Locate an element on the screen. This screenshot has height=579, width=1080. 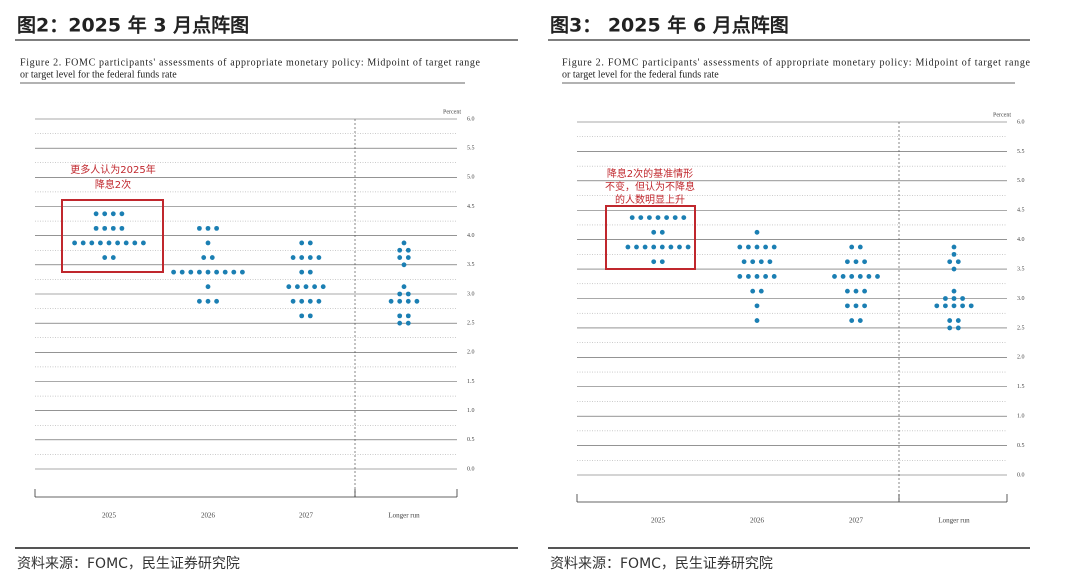
y-tick-label: 5.5 is located at coordinates (1021, 152).